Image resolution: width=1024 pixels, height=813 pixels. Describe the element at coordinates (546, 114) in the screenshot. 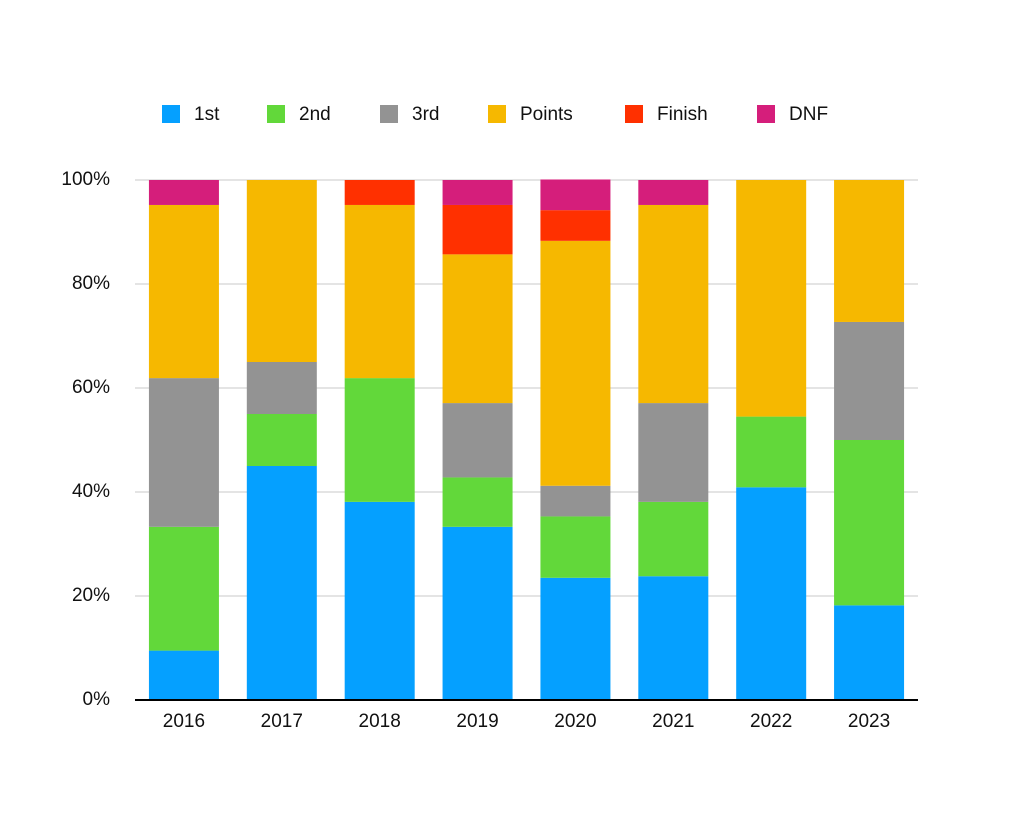

I see `legend-label: Points` at that location.